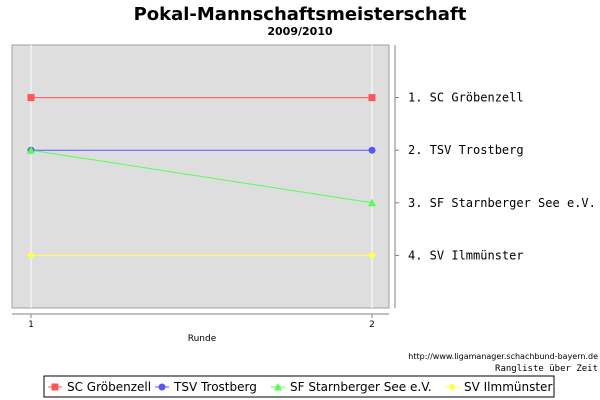 The image size is (600, 400). What do you see at coordinates (466, 98) in the screenshot?
I see `rank-label: 1. SC Gröbenzell` at bounding box center [466, 98].